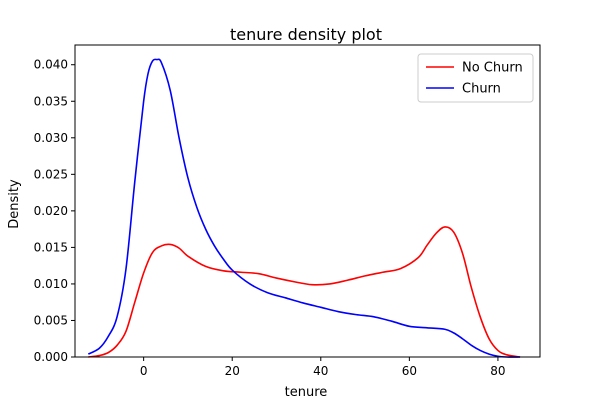 The width and height of the screenshot is (600, 400). Describe the element at coordinates (232, 371) in the screenshot. I see `x-tick-label: 20` at that location.